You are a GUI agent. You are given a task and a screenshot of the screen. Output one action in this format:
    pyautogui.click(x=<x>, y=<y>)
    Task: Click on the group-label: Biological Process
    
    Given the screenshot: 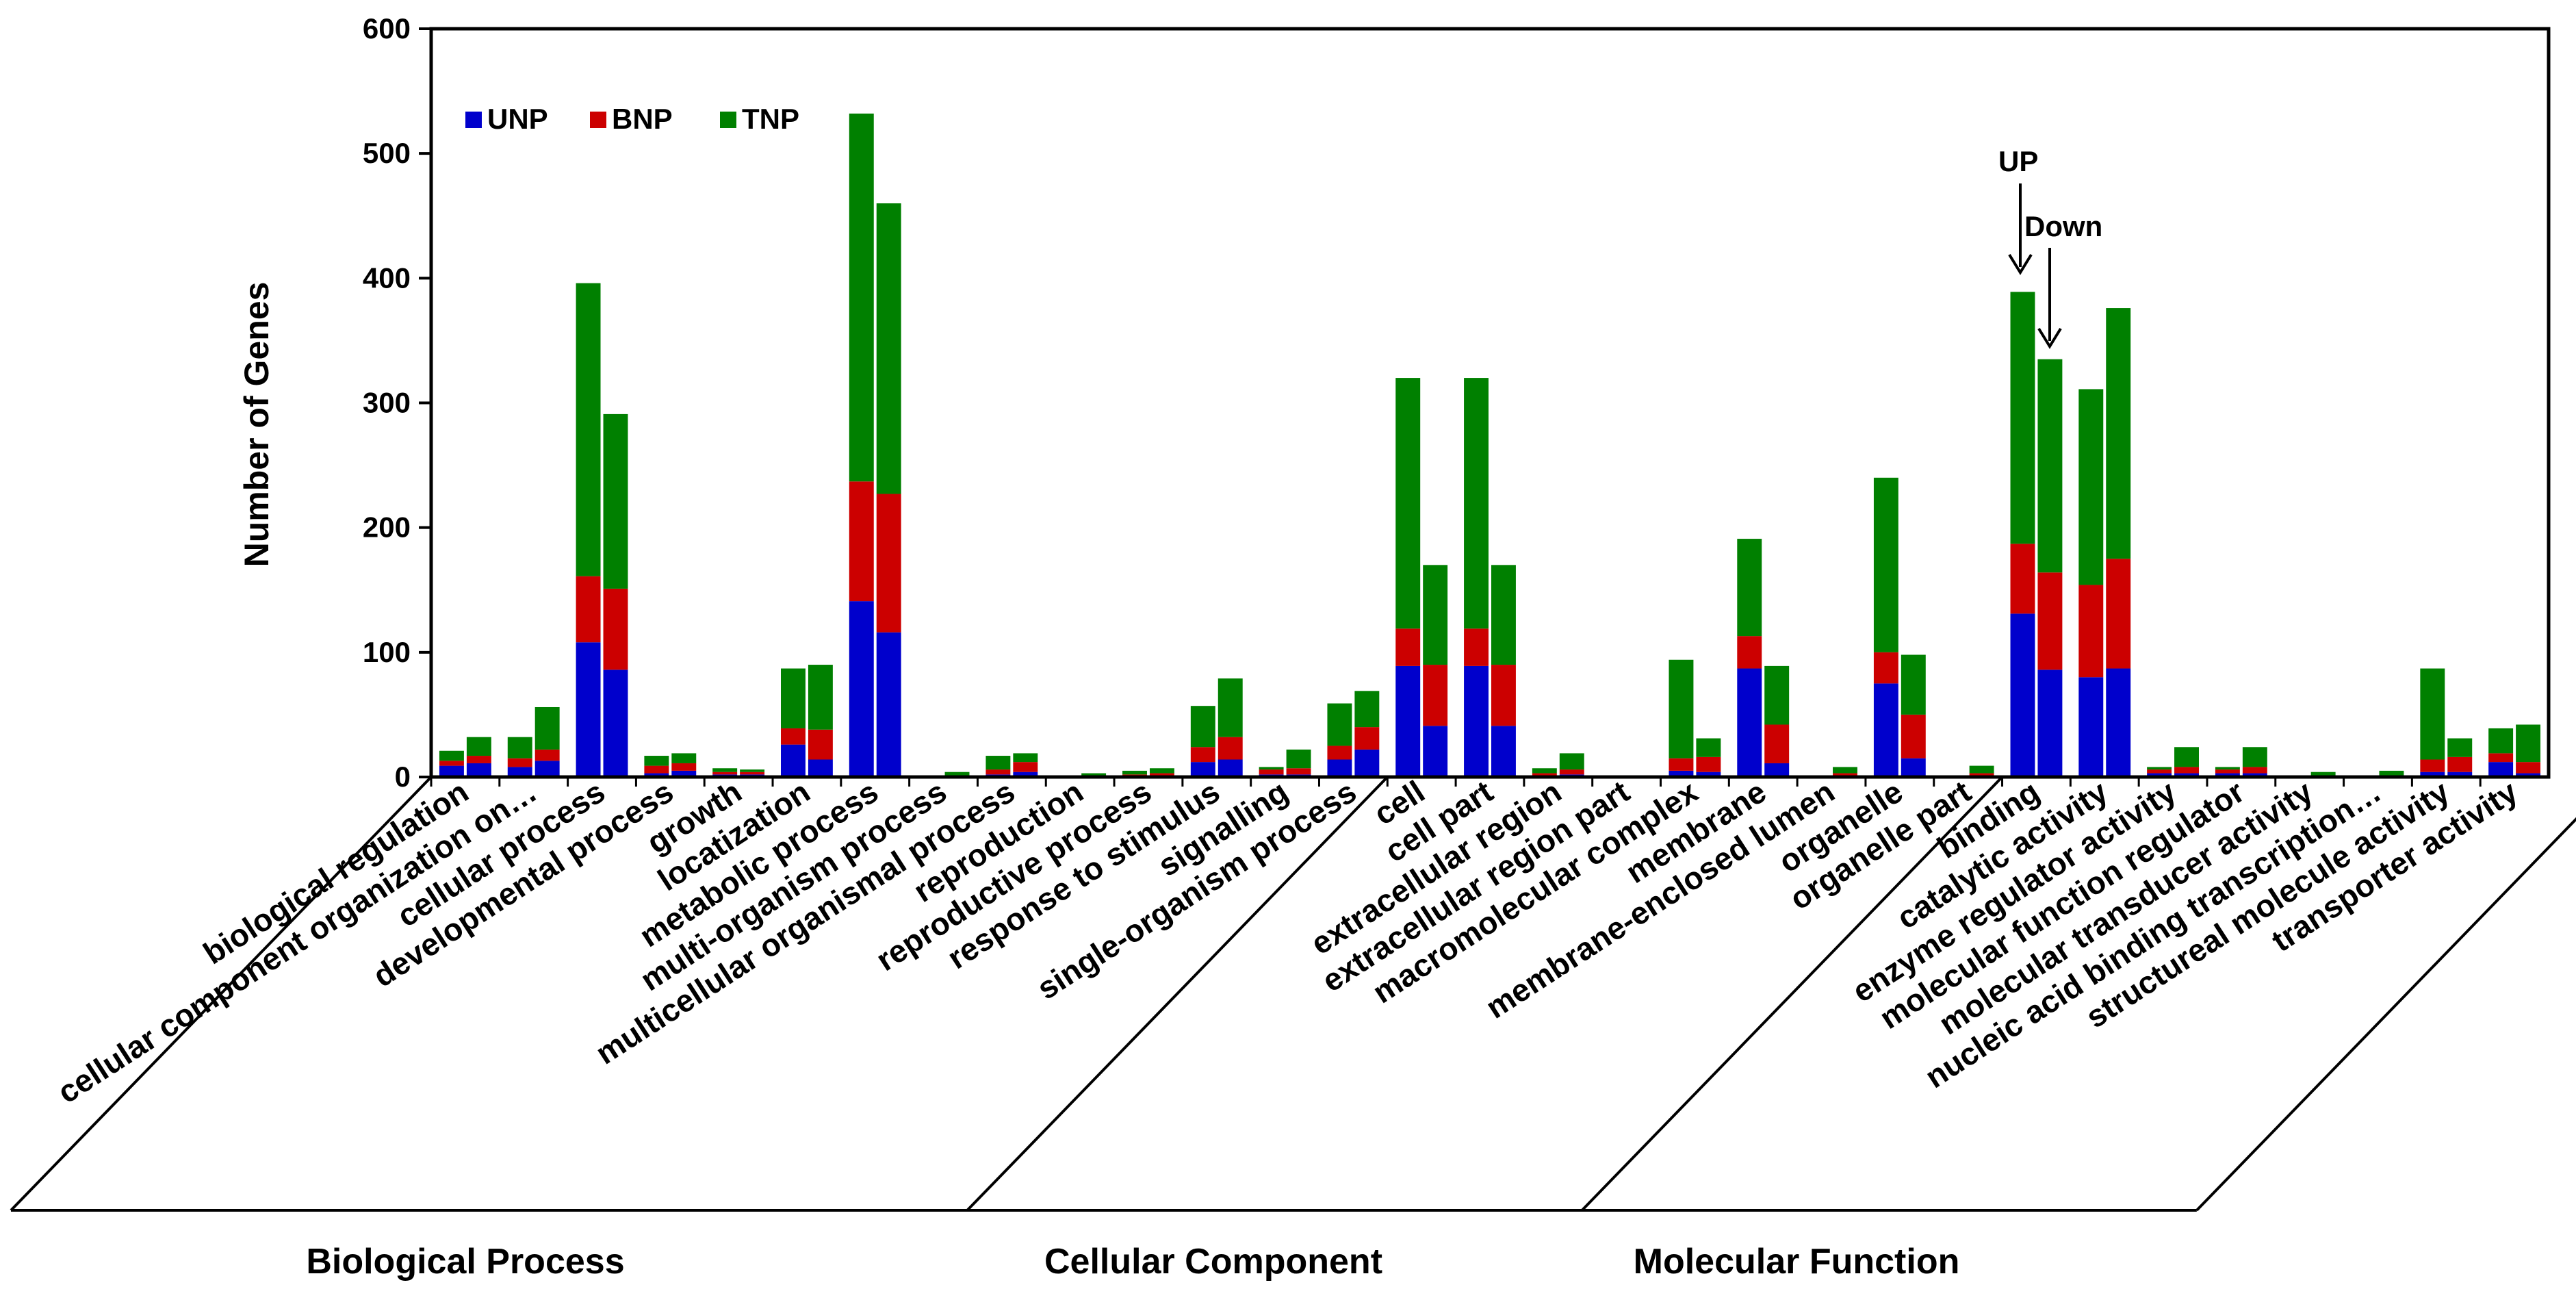 What is the action you would take?
    pyautogui.click(x=465, y=1262)
    